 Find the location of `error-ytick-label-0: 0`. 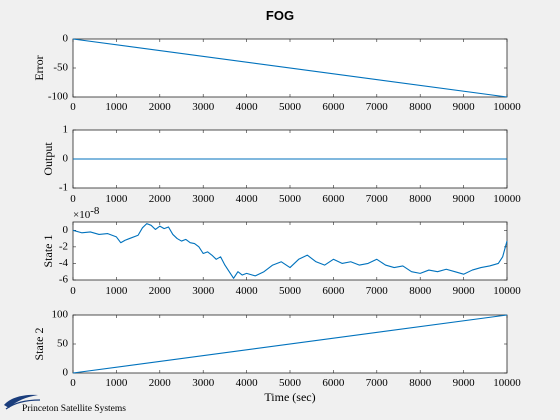

error-ytick-label-0: 0 is located at coordinates (66, 39).